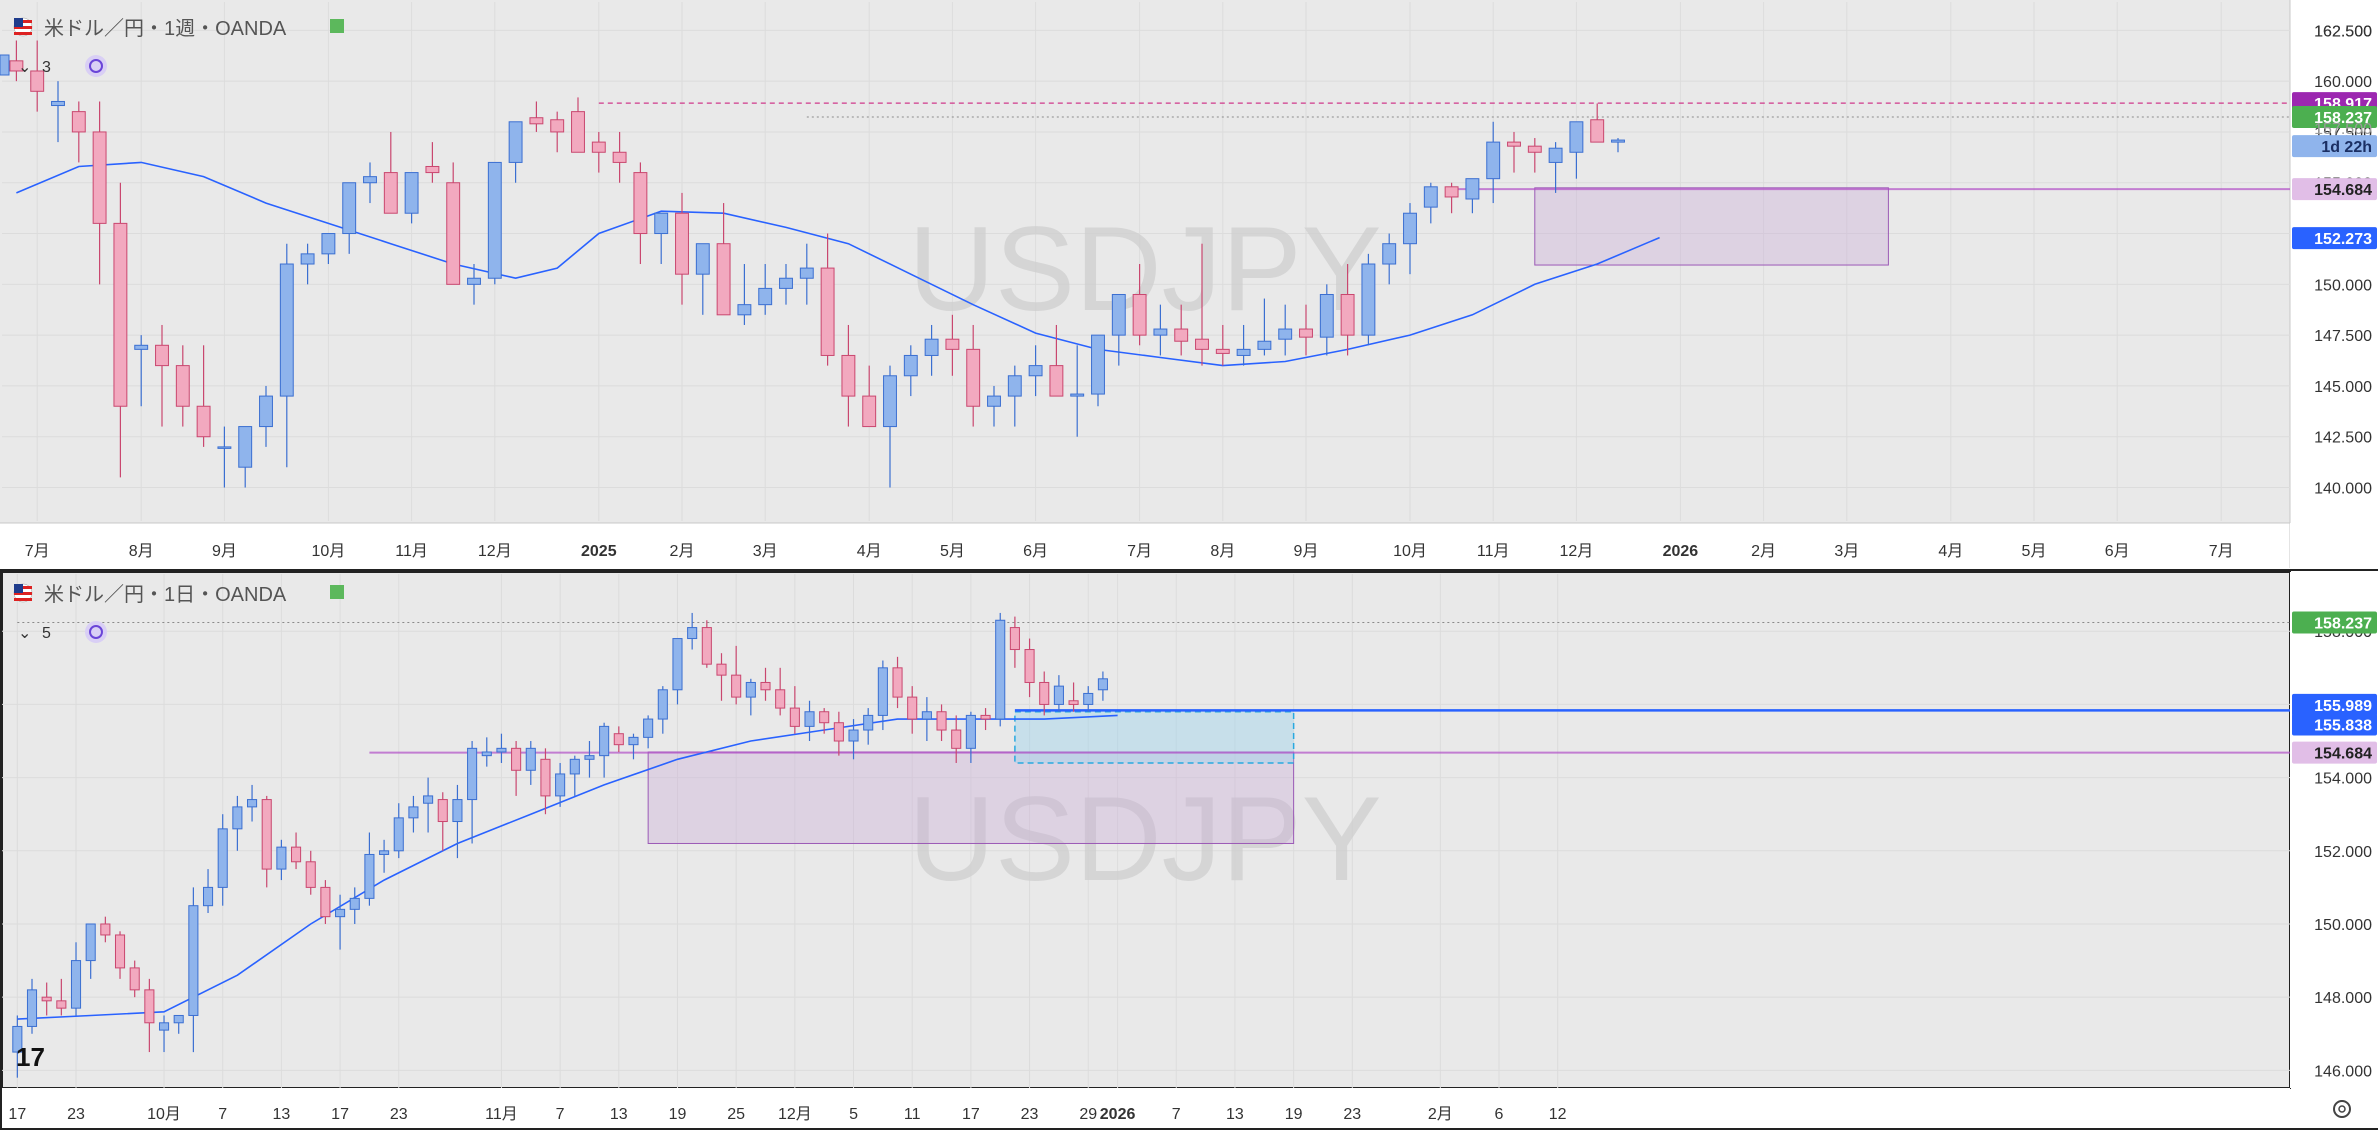 This screenshot has width=2378, height=1130. What do you see at coordinates (1145, 545) in the screenshot?
I see `weekly-time-axis` at bounding box center [1145, 545].